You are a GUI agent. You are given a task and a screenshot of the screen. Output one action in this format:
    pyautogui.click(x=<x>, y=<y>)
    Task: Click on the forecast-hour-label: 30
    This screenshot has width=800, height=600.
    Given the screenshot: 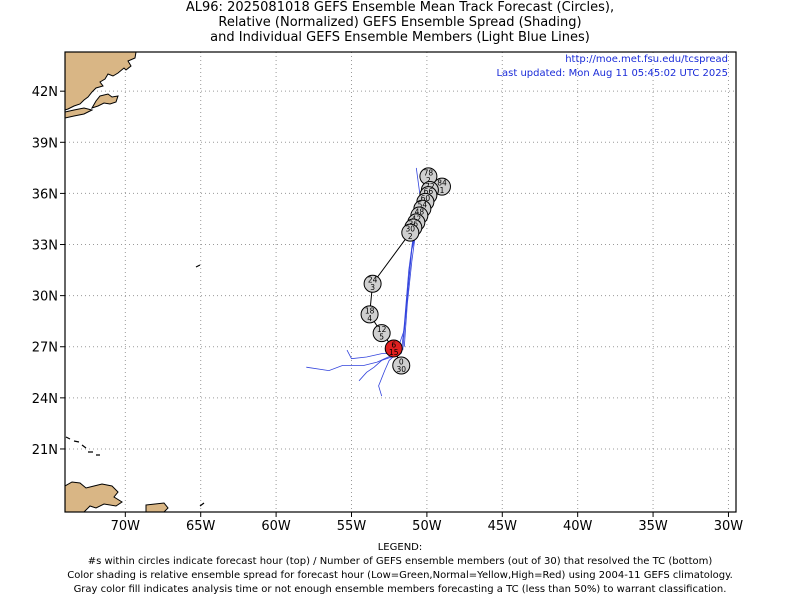 What is the action you would take?
    pyautogui.click(x=411, y=229)
    